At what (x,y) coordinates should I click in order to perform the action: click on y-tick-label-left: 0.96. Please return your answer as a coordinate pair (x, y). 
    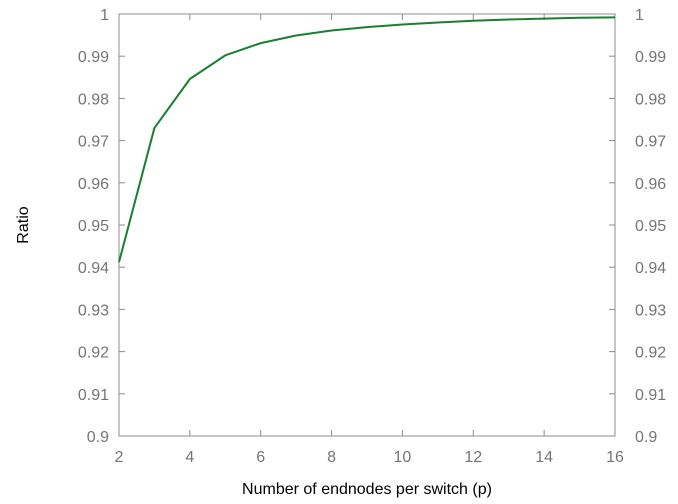
    Looking at the image, I should click on (93, 184).